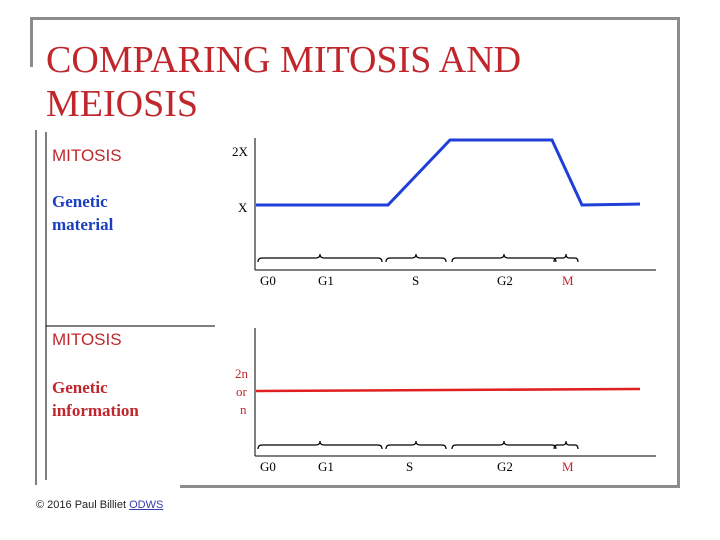  Describe the element at coordinates (87, 155) in the screenshot. I see `top-panel-heading: MITOSIS` at that location.